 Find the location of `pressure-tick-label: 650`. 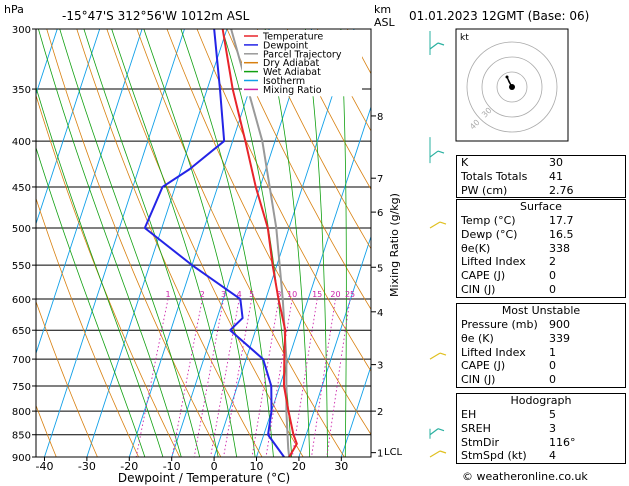

pressure-tick-label: 650 is located at coordinates (21, 331).